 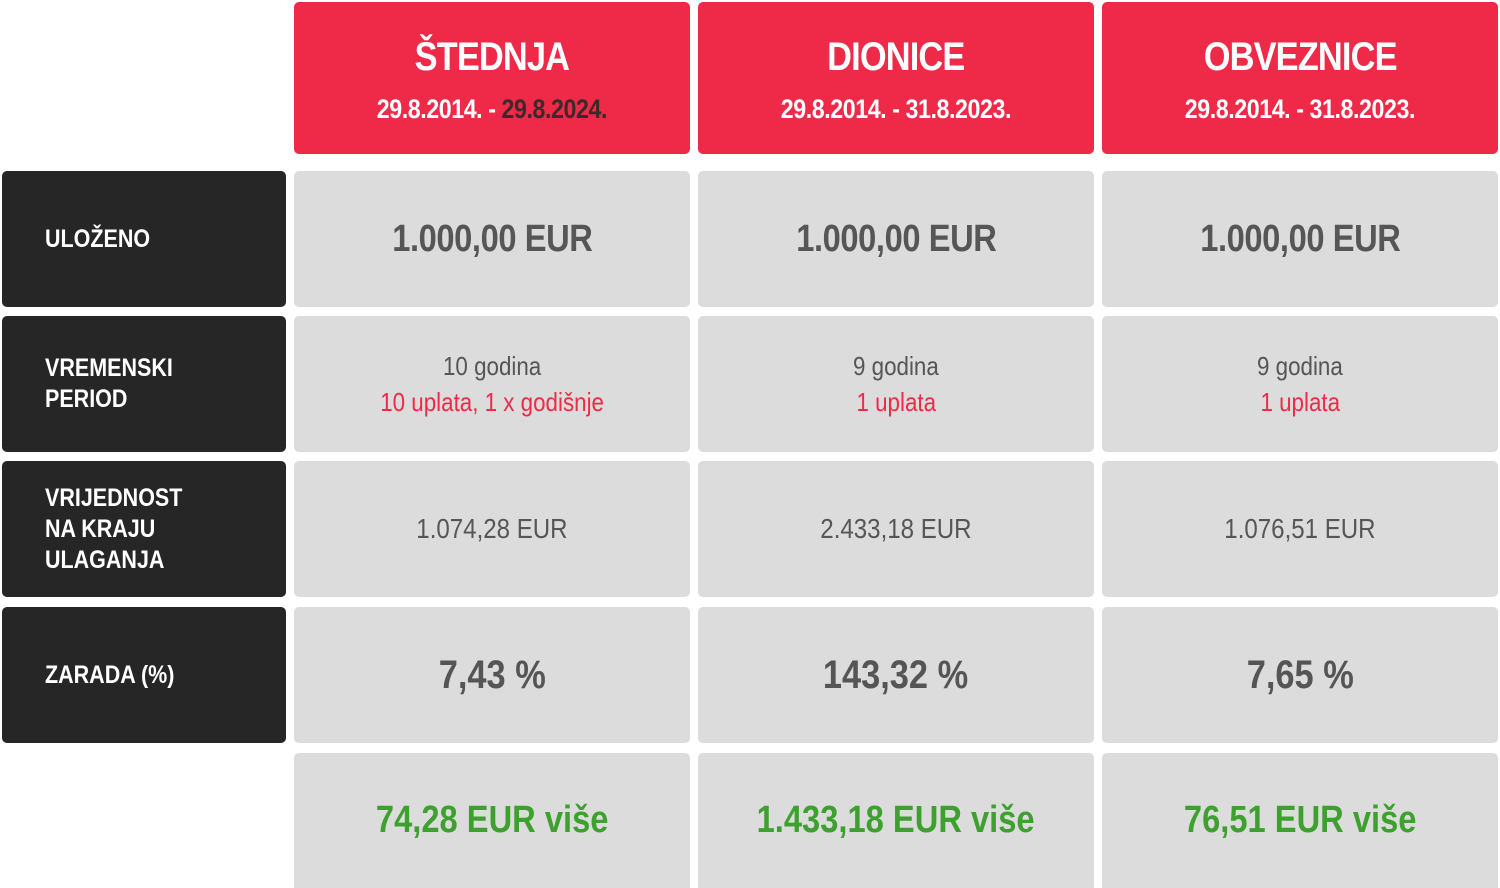 I want to click on column-title: DIONICE, so click(x=896, y=57).